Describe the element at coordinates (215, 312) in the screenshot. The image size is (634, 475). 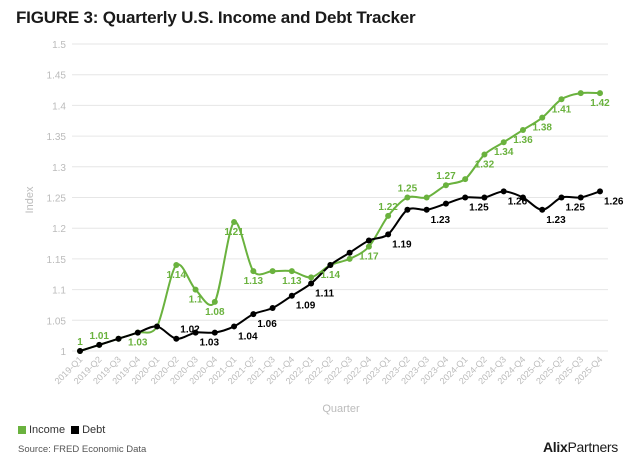
I see `income-data-label: 1.08` at that location.